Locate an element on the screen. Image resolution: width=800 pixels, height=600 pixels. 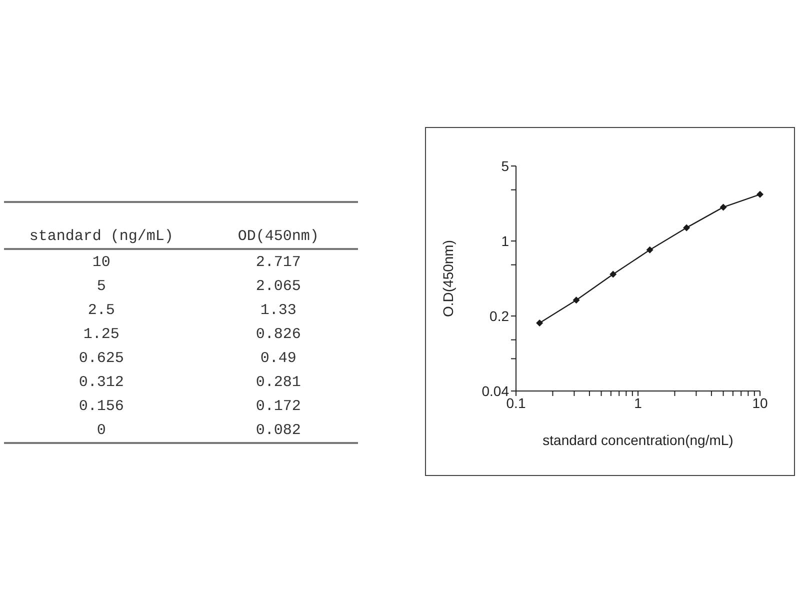
category-label: 0.156 is located at coordinates (101, 406).